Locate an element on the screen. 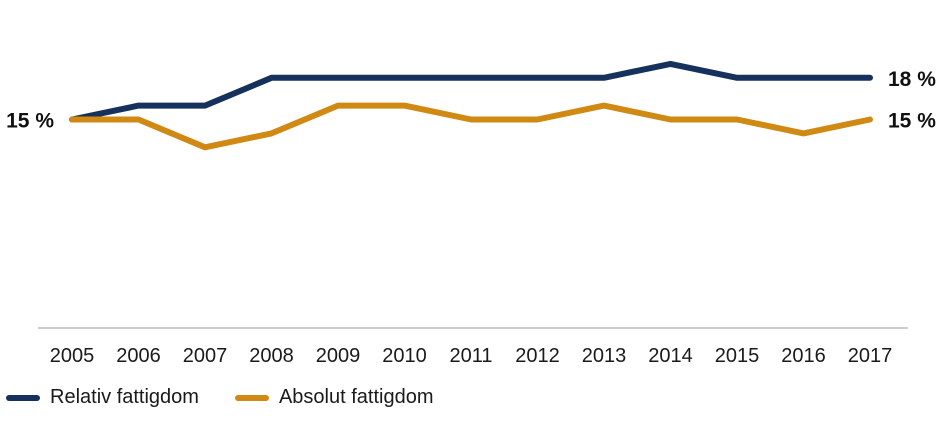  x-tick-label: 2009 is located at coordinates (338, 356).